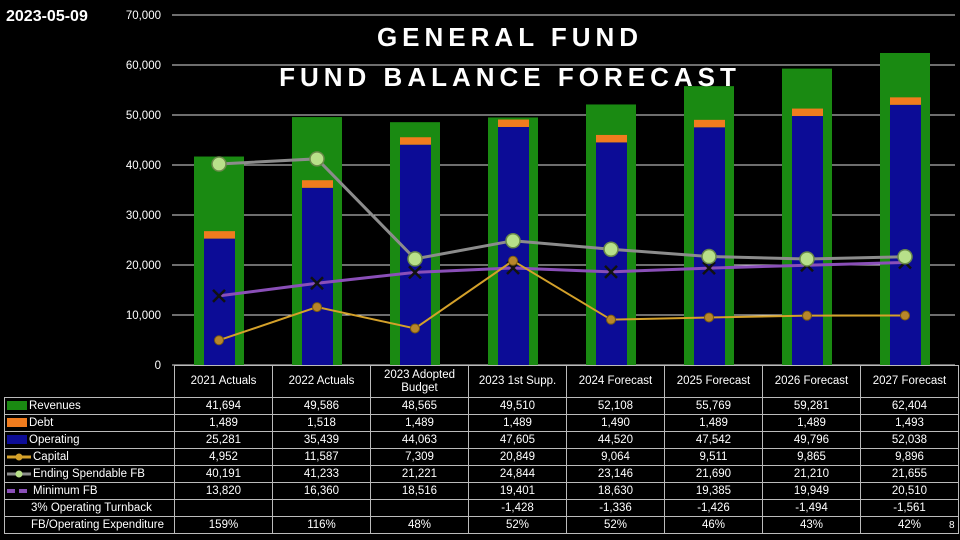 This screenshot has height=540, width=960. Describe the element at coordinates (321, 491) in the screenshot. I see `table-cell: 16,360` at that location.